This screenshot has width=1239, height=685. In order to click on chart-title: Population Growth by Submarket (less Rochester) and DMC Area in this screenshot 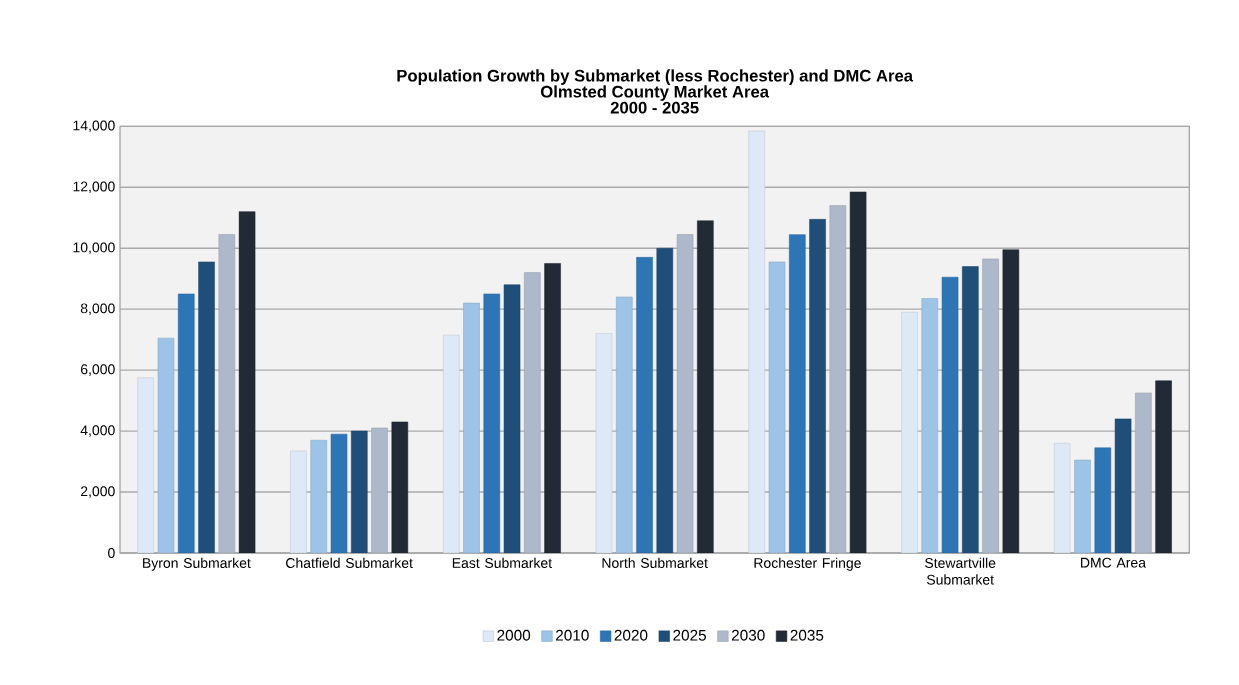, I will do `click(655, 77)`.